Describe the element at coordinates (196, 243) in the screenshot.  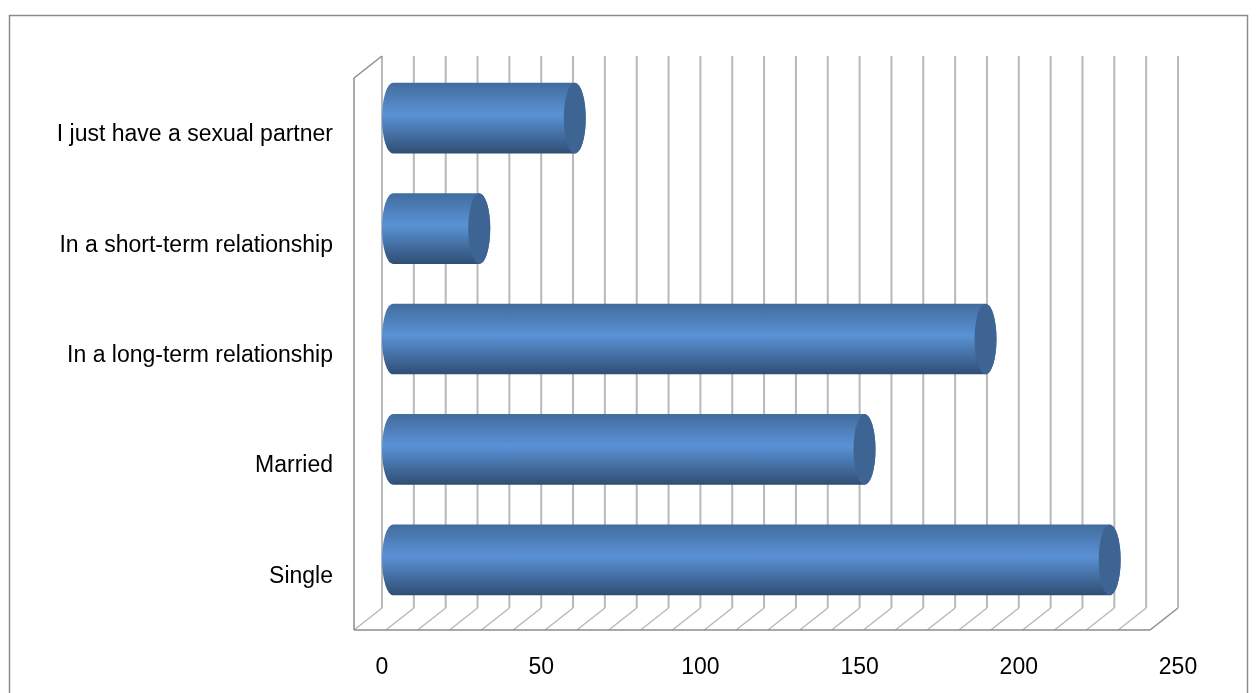
I see `y-tick-label: In a short-term relationship` at that location.